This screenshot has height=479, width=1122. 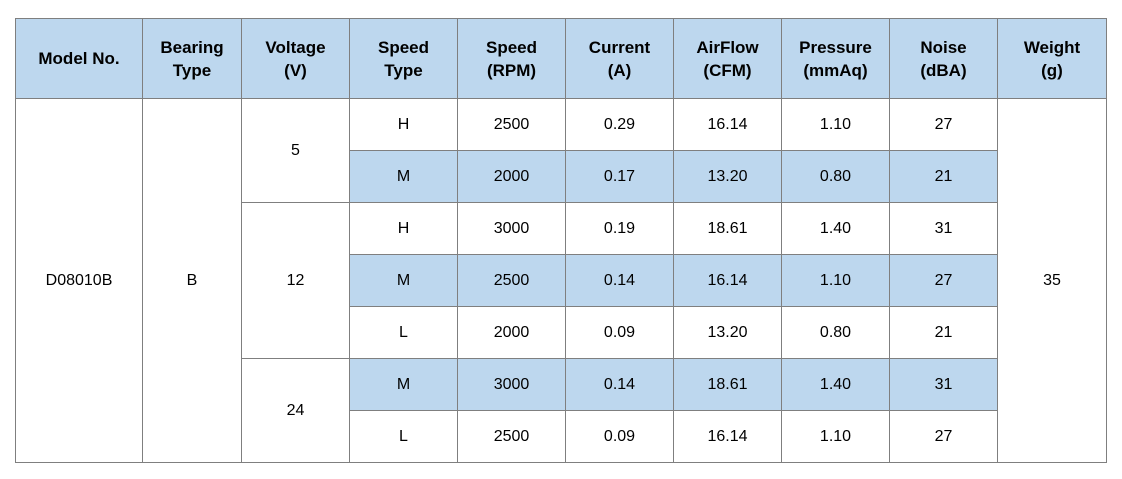 What do you see at coordinates (1052, 280) in the screenshot?
I see `weight-cell: 35` at bounding box center [1052, 280].